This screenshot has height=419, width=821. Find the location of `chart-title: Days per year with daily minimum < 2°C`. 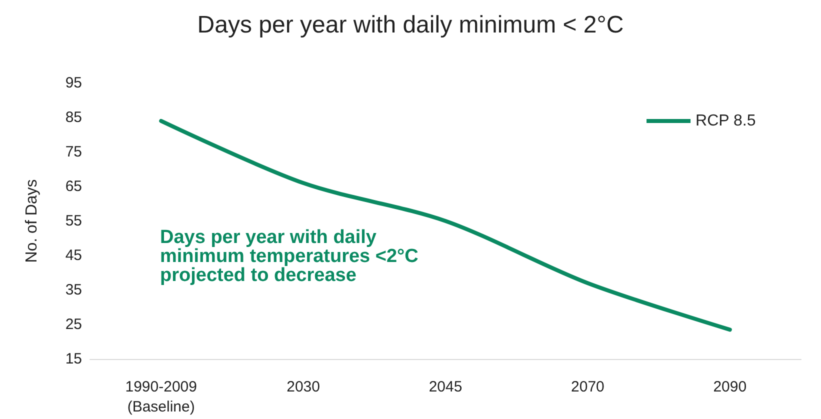

chart-title: Days per year with daily minimum < 2°C is located at coordinates (410, 25).